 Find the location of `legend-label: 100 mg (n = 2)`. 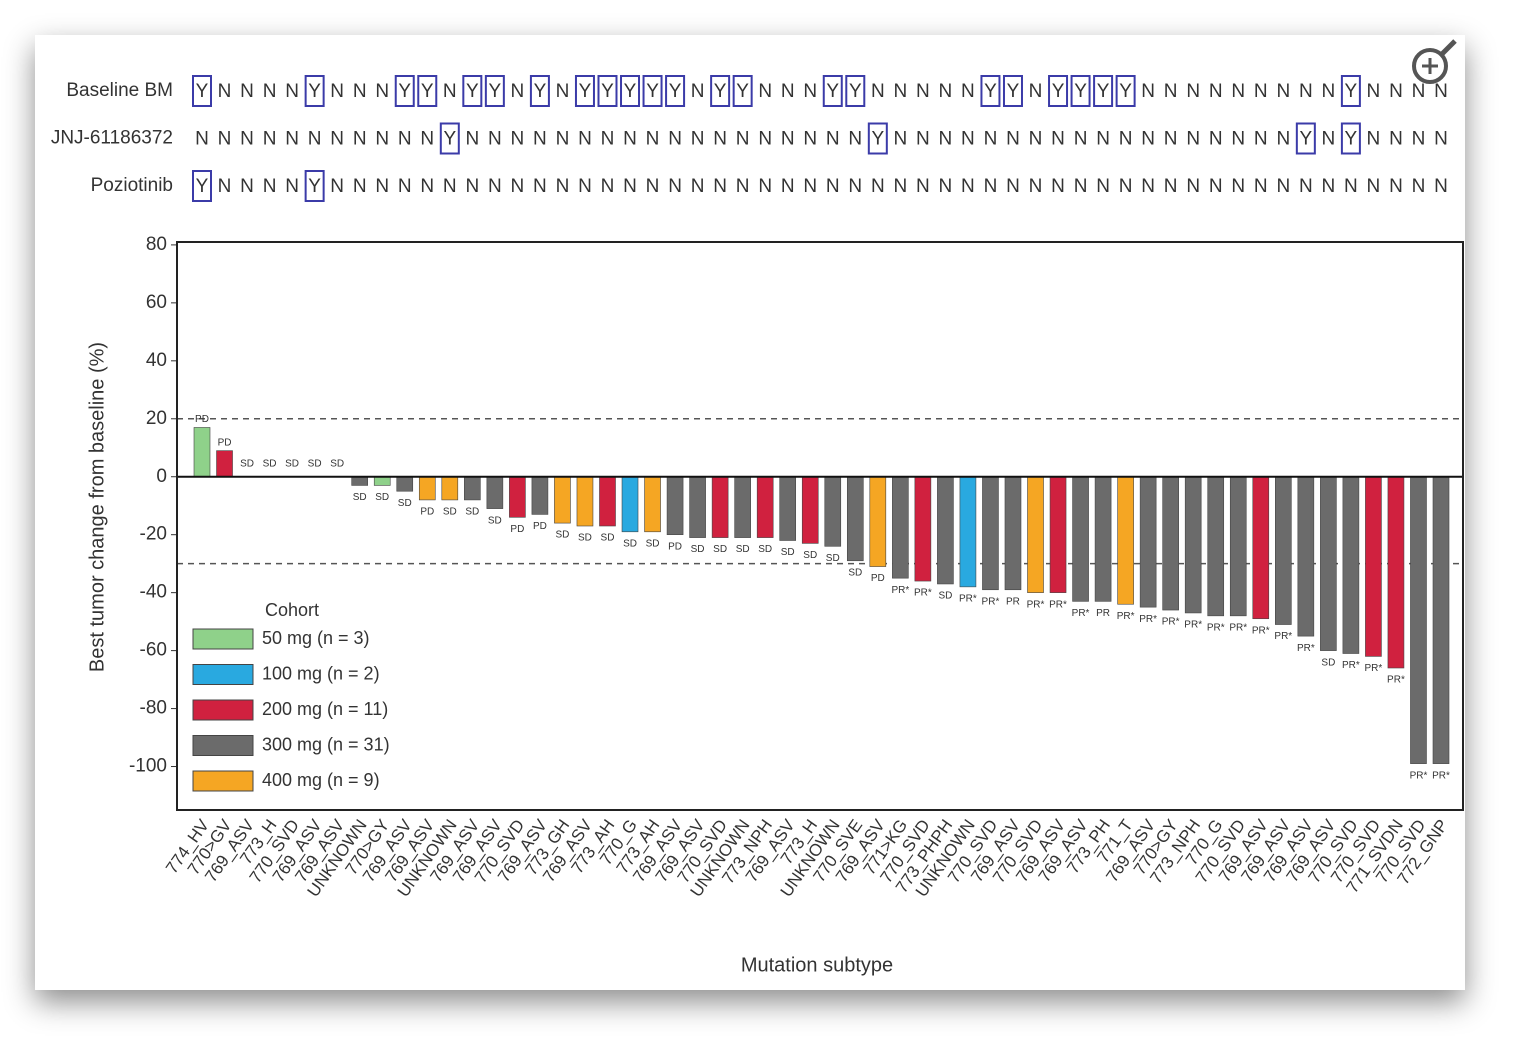

legend-label: 100 mg (n = 2) is located at coordinates (321, 673).